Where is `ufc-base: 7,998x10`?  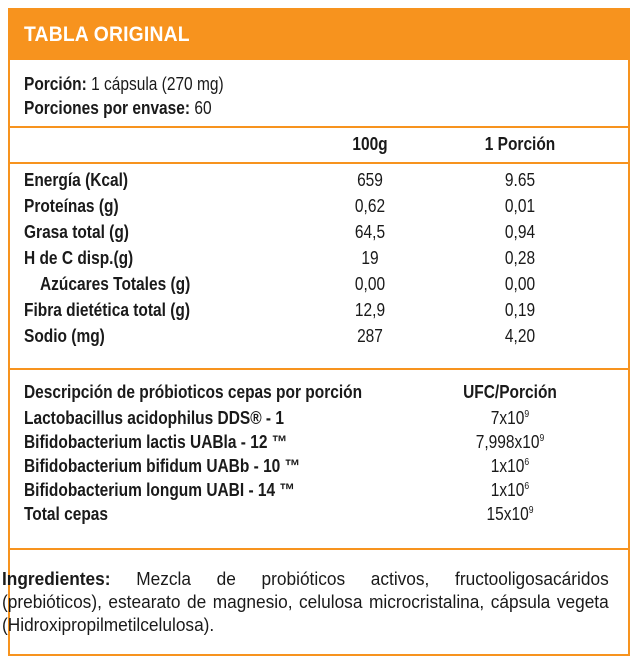 ufc-base: 7,998x10 is located at coordinates (507, 442).